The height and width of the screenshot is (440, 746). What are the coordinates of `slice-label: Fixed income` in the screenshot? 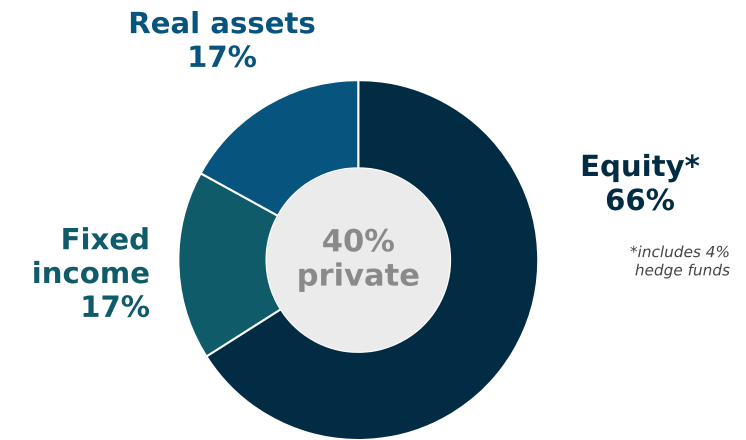 It's located at (91, 255).